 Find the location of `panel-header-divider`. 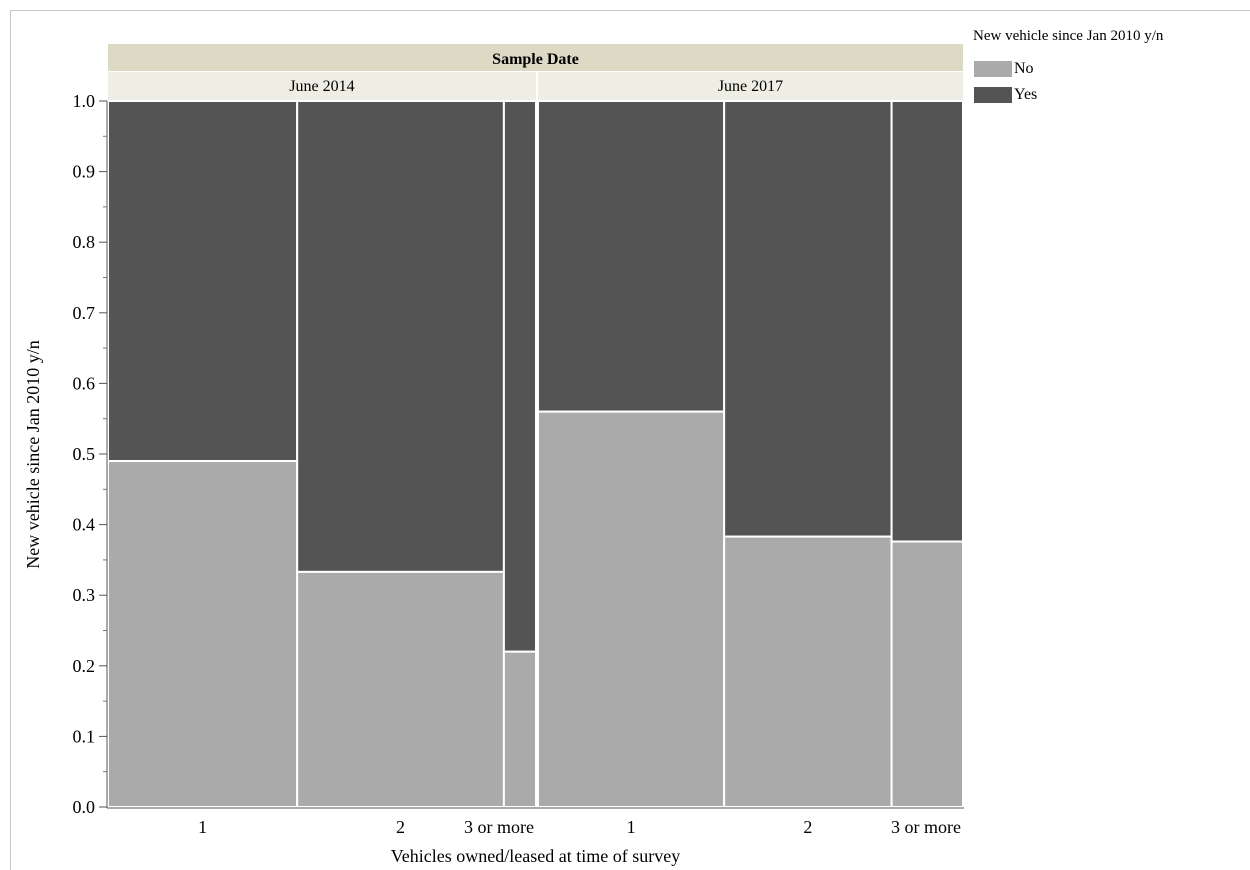

panel-header-divider is located at coordinates (537, 86).